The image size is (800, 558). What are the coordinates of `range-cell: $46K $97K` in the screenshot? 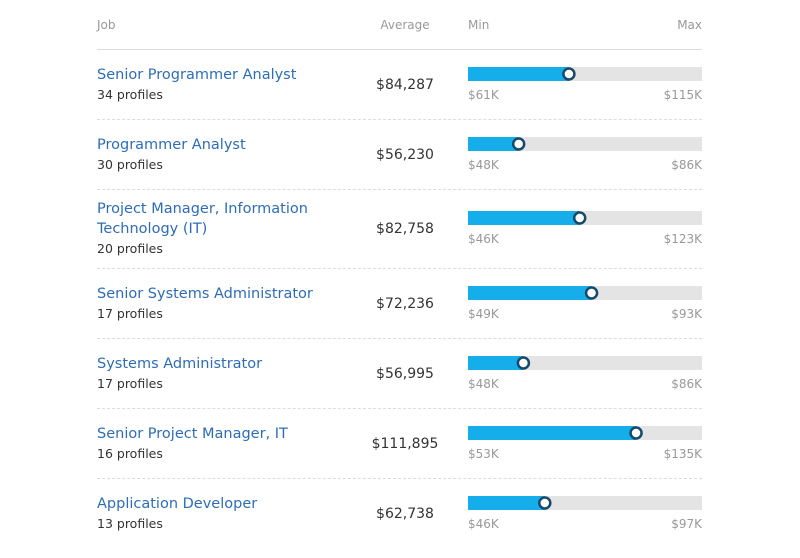 It's located at (583, 514).